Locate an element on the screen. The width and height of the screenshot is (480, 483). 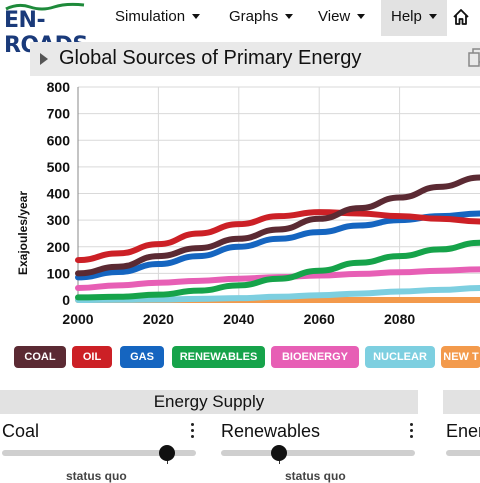
y-tick-label: 200 is located at coordinates (59, 247).